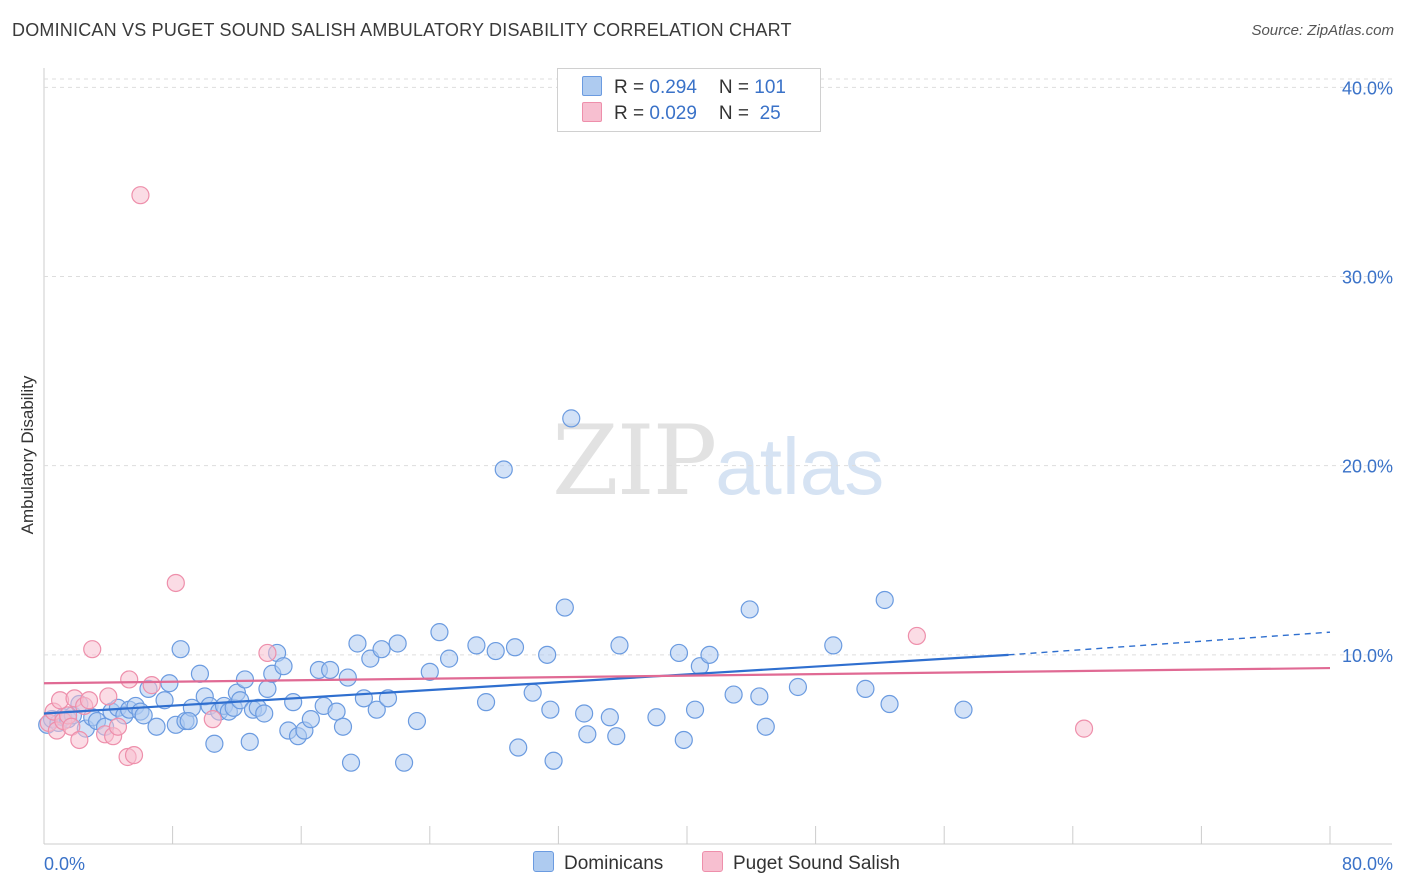  I want to click on legend-n-value: 25, so click(767, 113).